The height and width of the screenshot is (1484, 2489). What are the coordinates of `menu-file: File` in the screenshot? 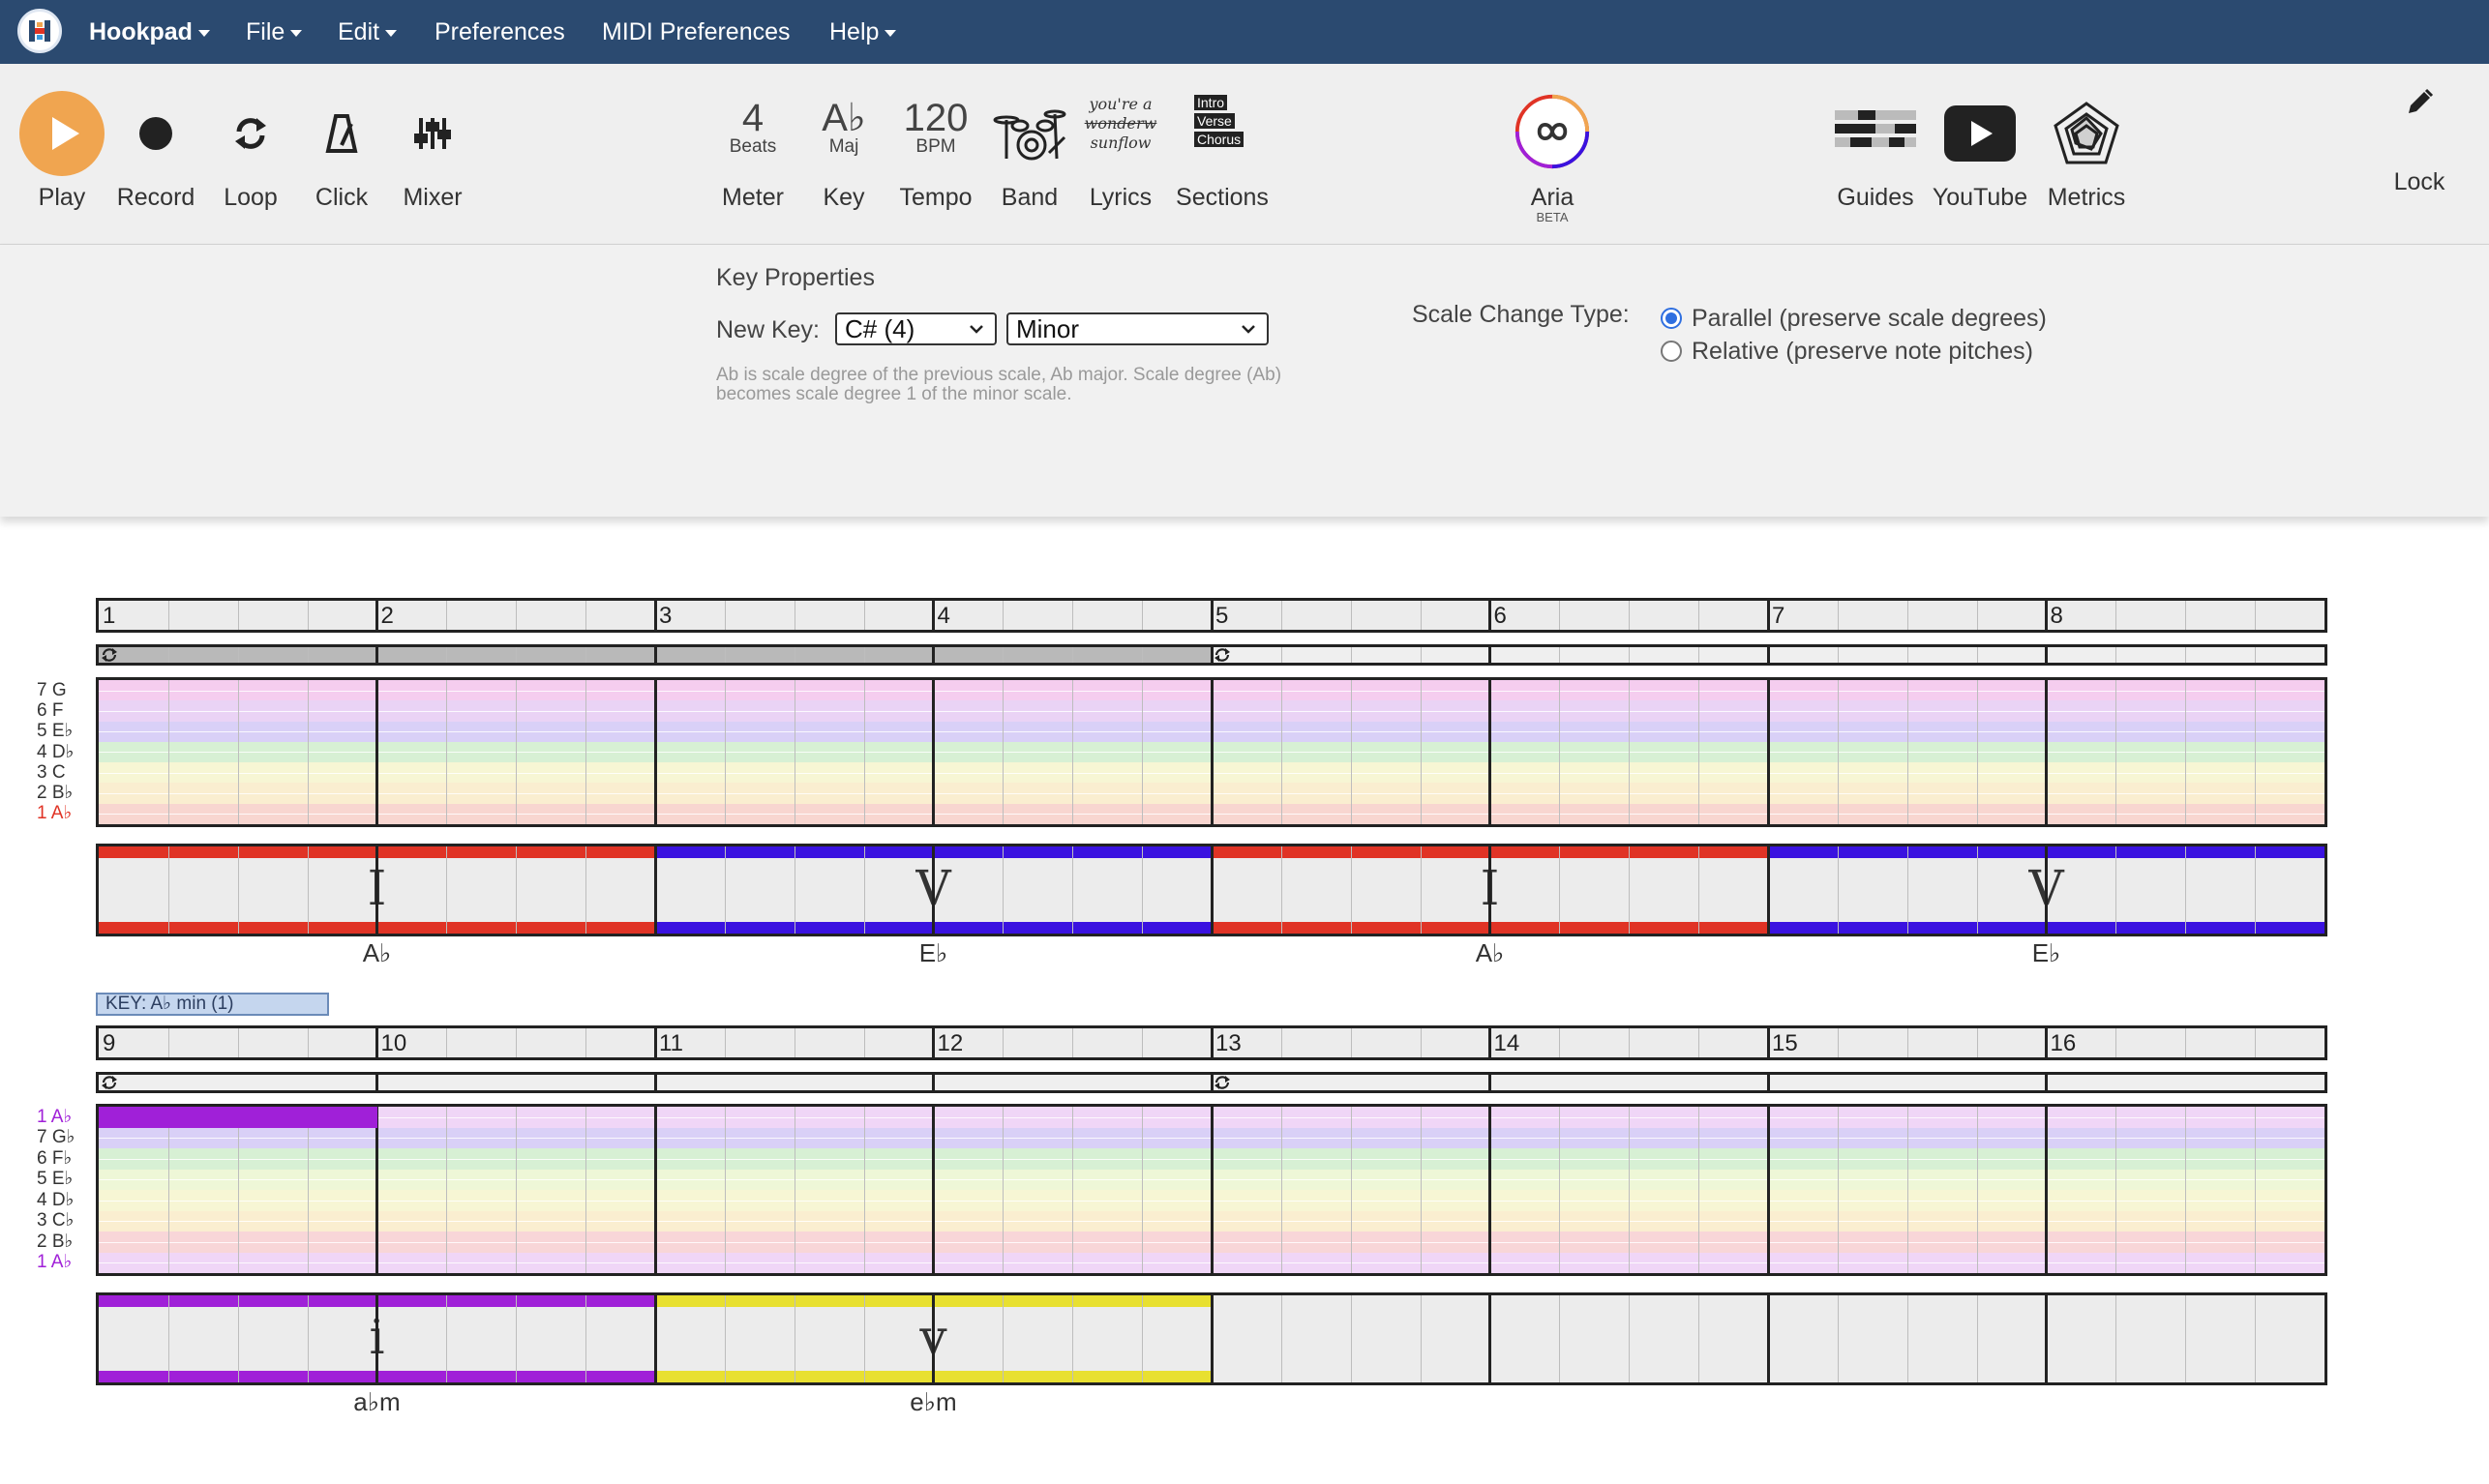 It's located at (274, 32).